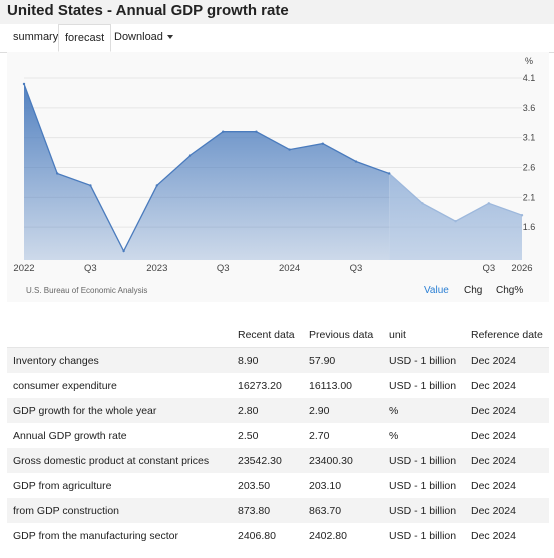 The image size is (554, 558). What do you see at coordinates (267, 335) in the screenshot?
I see `col-header-recent: Recent data` at bounding box center [267, 335].